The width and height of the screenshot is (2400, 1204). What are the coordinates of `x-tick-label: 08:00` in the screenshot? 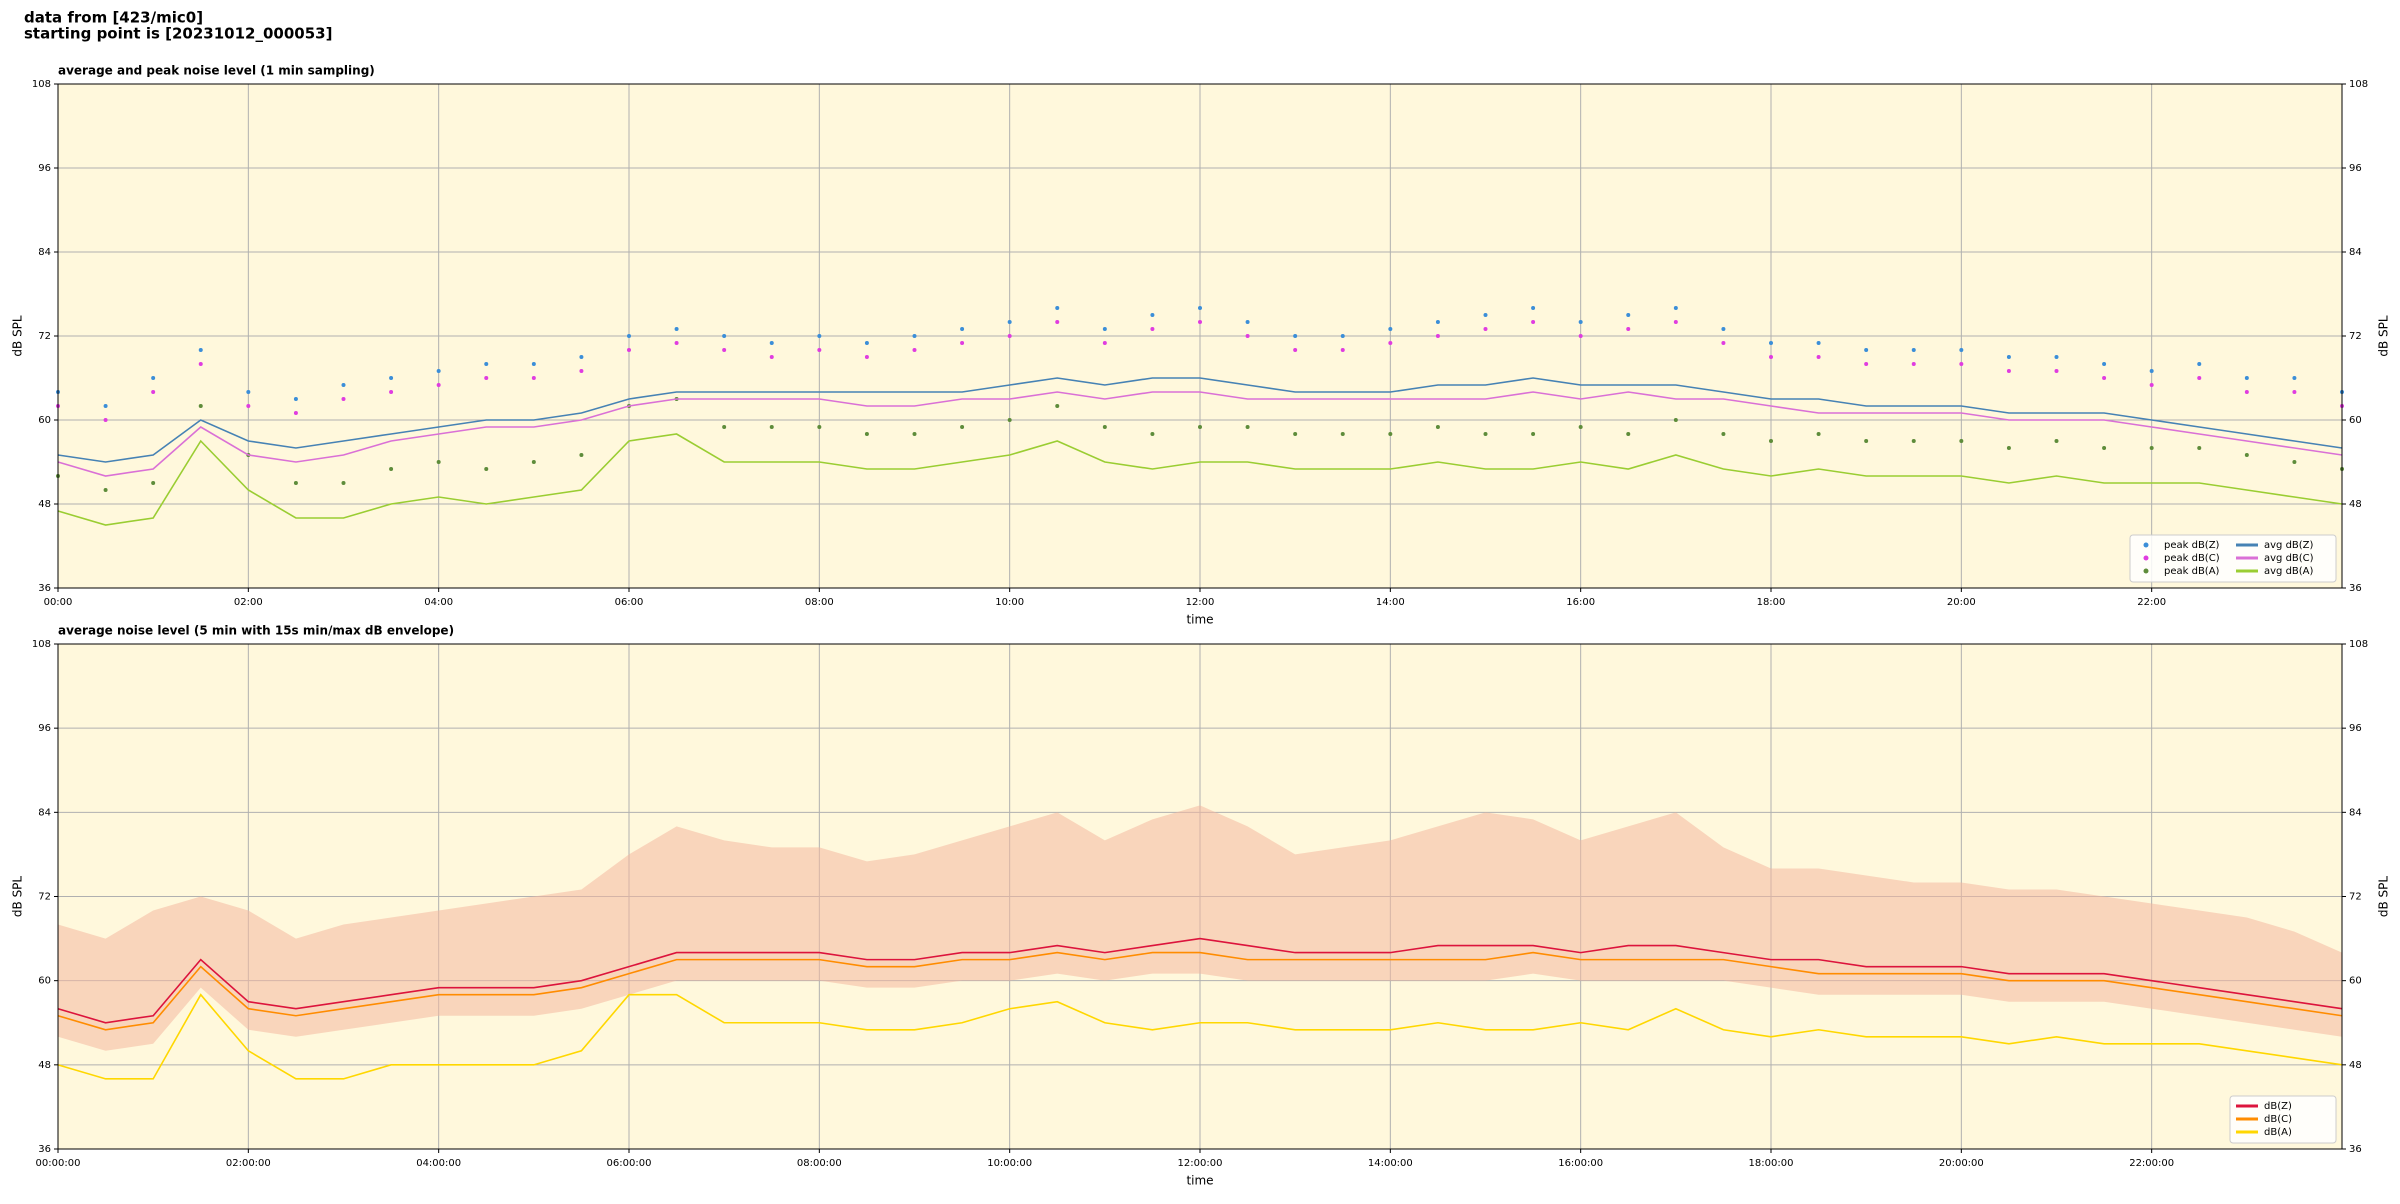 It's located at (819, 602).